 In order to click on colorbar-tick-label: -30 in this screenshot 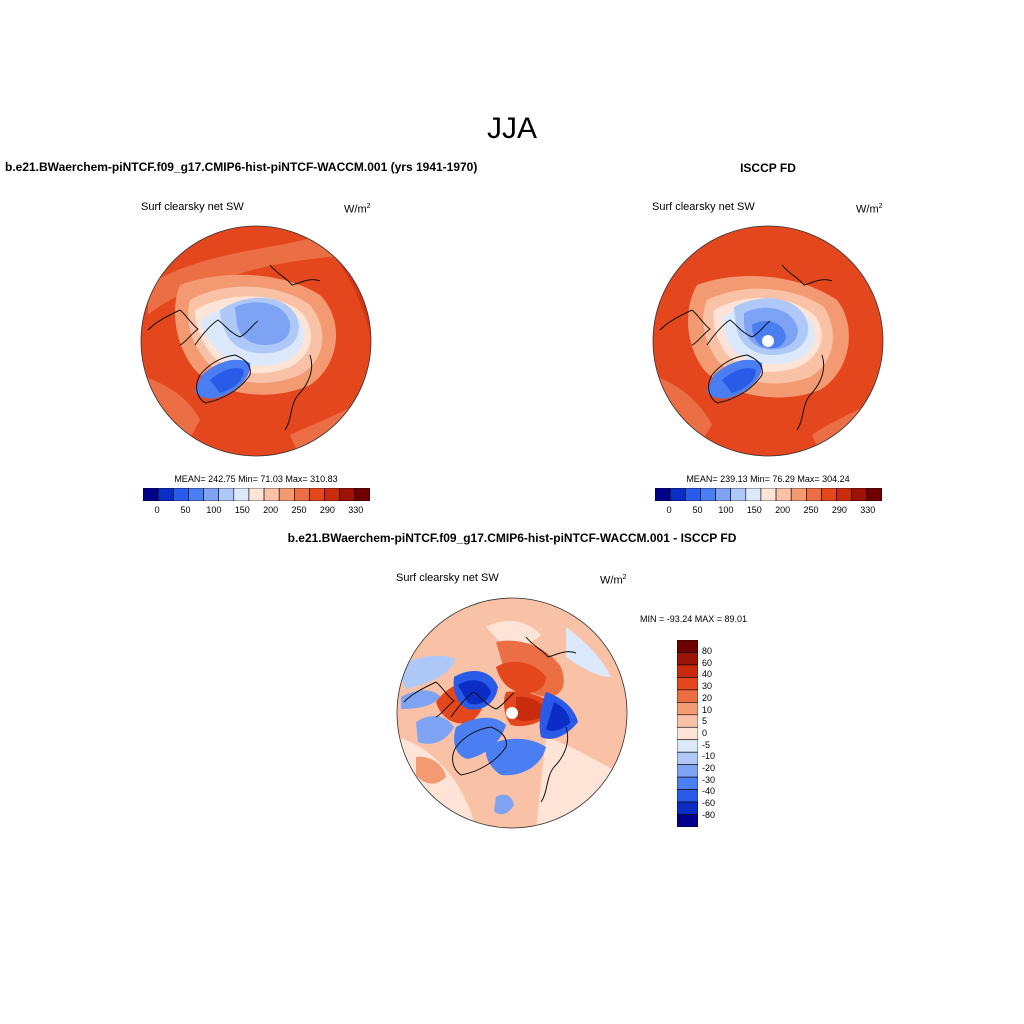, I will do `click(709, 779)`.